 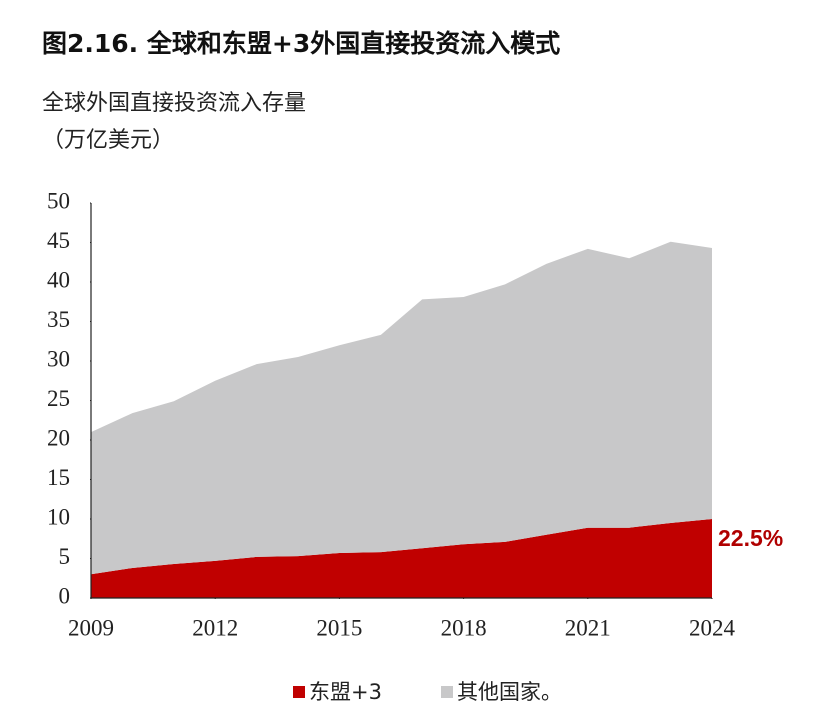 What do you see at coordinates (108, 140) in the screenshot?
I see `y-axis-label: （万亿美元）` at bounding box center [108, 140].